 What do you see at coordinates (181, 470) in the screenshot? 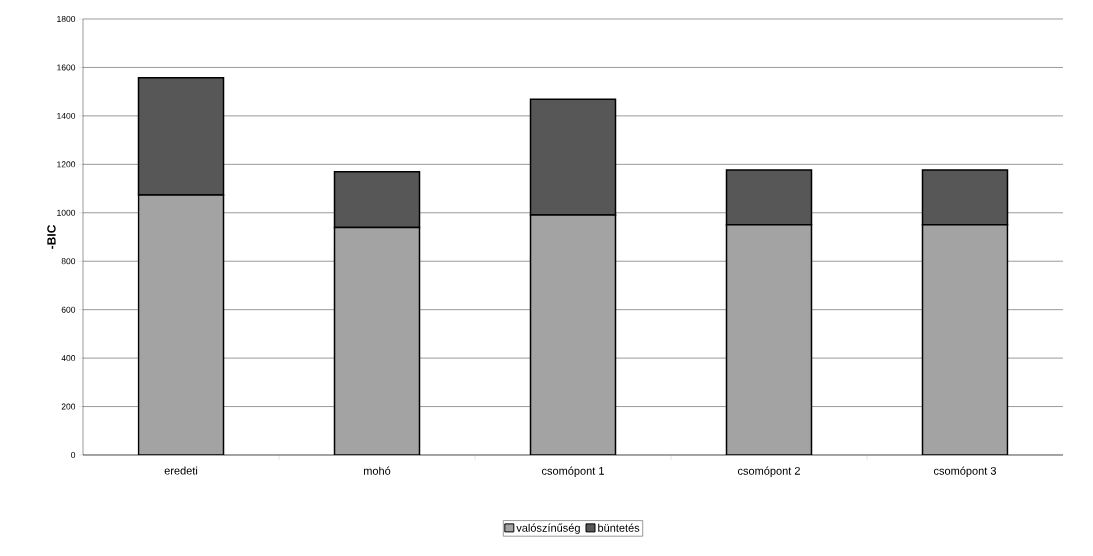
I see `x-tick-label: eredeti` at bounding box center [181, 470].